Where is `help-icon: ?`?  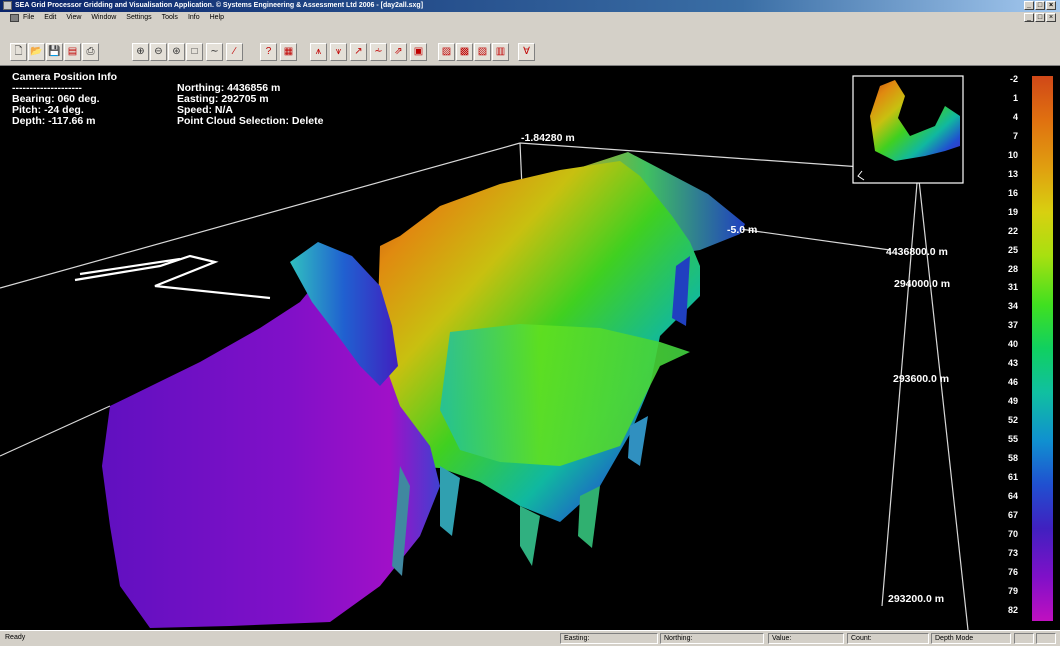
help-icon: ? is located at coordinates (268, 52).